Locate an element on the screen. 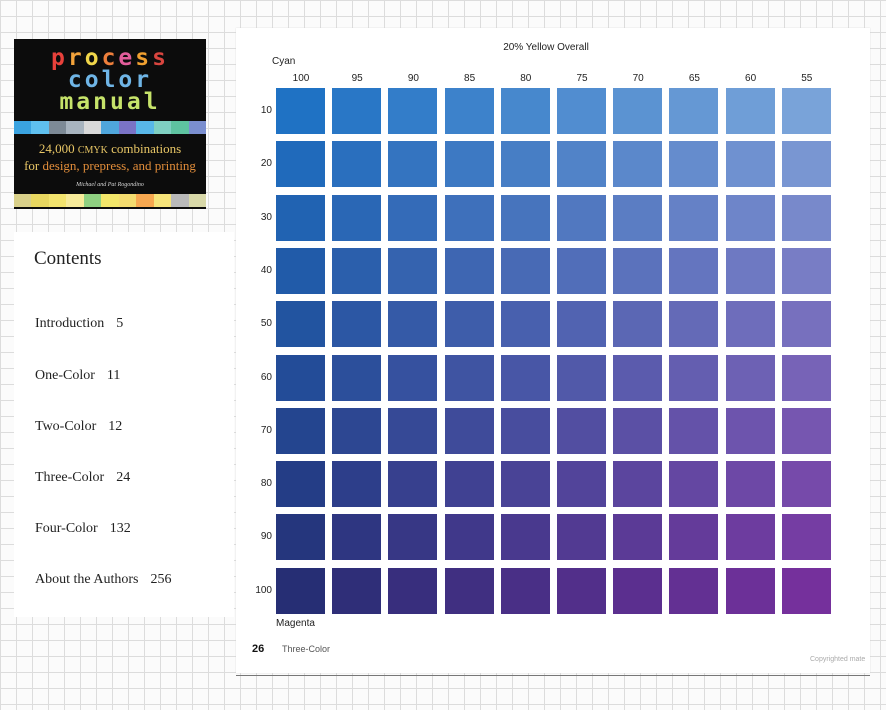 The height and width of the screenshot is (710, 886). cover-subtitle-cmyk: CMYK is located at coordinates (92, 150).